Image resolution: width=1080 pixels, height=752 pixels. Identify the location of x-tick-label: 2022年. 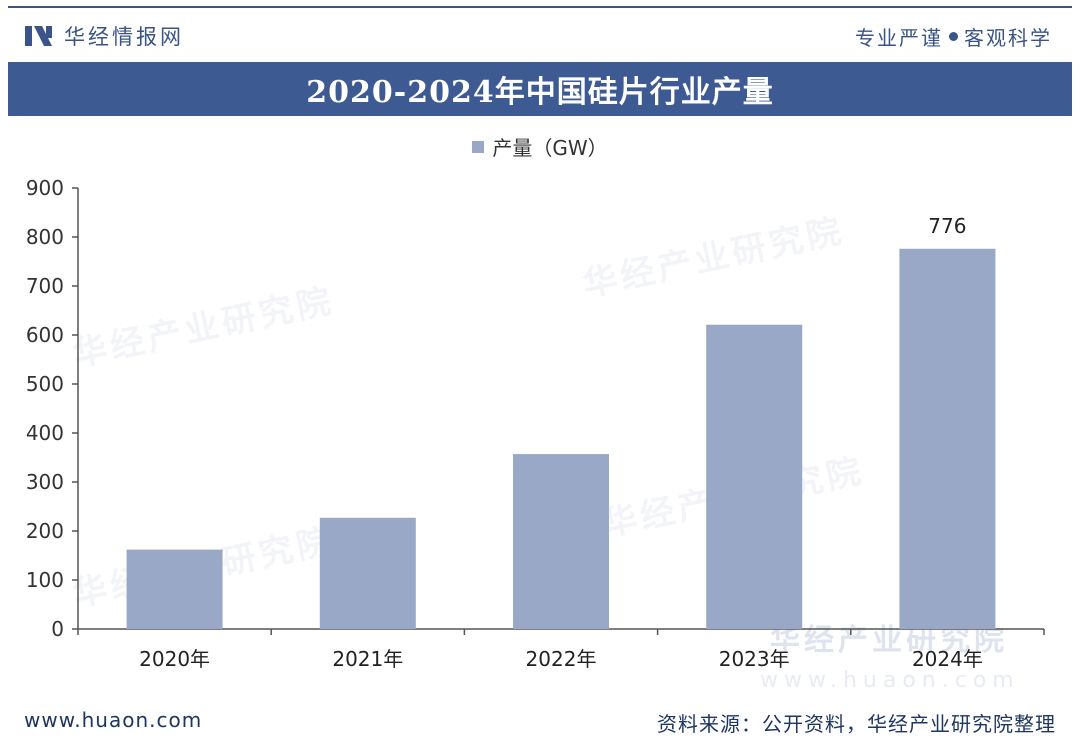
(561, 659).